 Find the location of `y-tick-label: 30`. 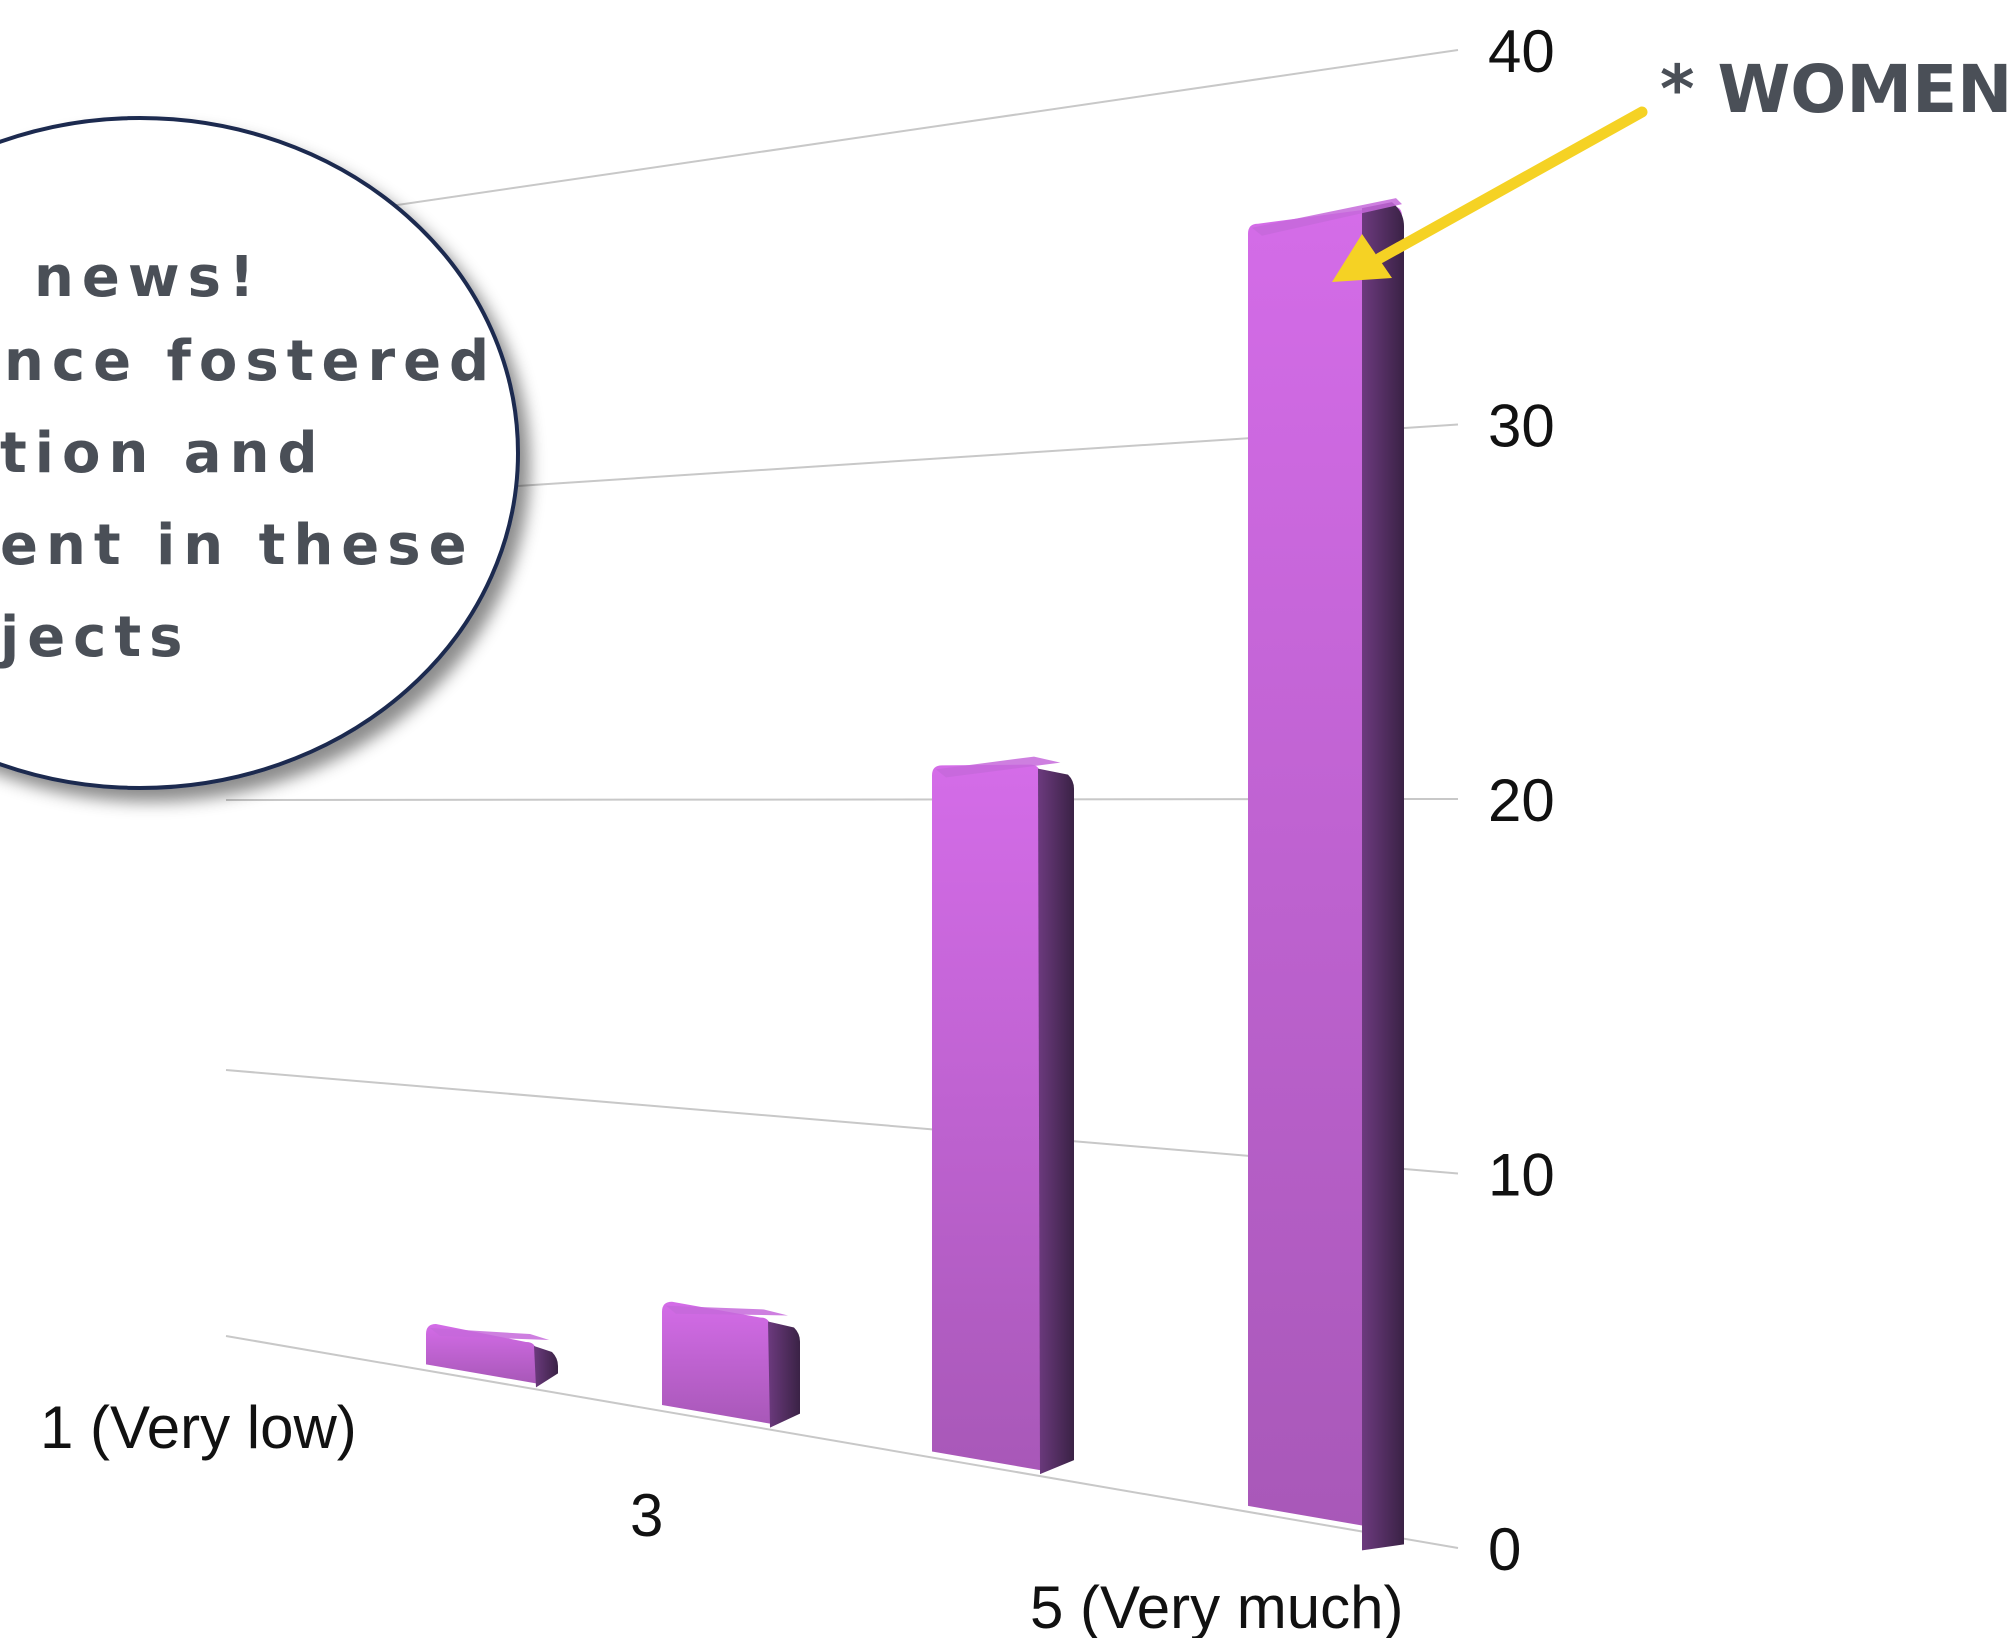

y-tick-label: 30 is located at coordinates (1521, 426).